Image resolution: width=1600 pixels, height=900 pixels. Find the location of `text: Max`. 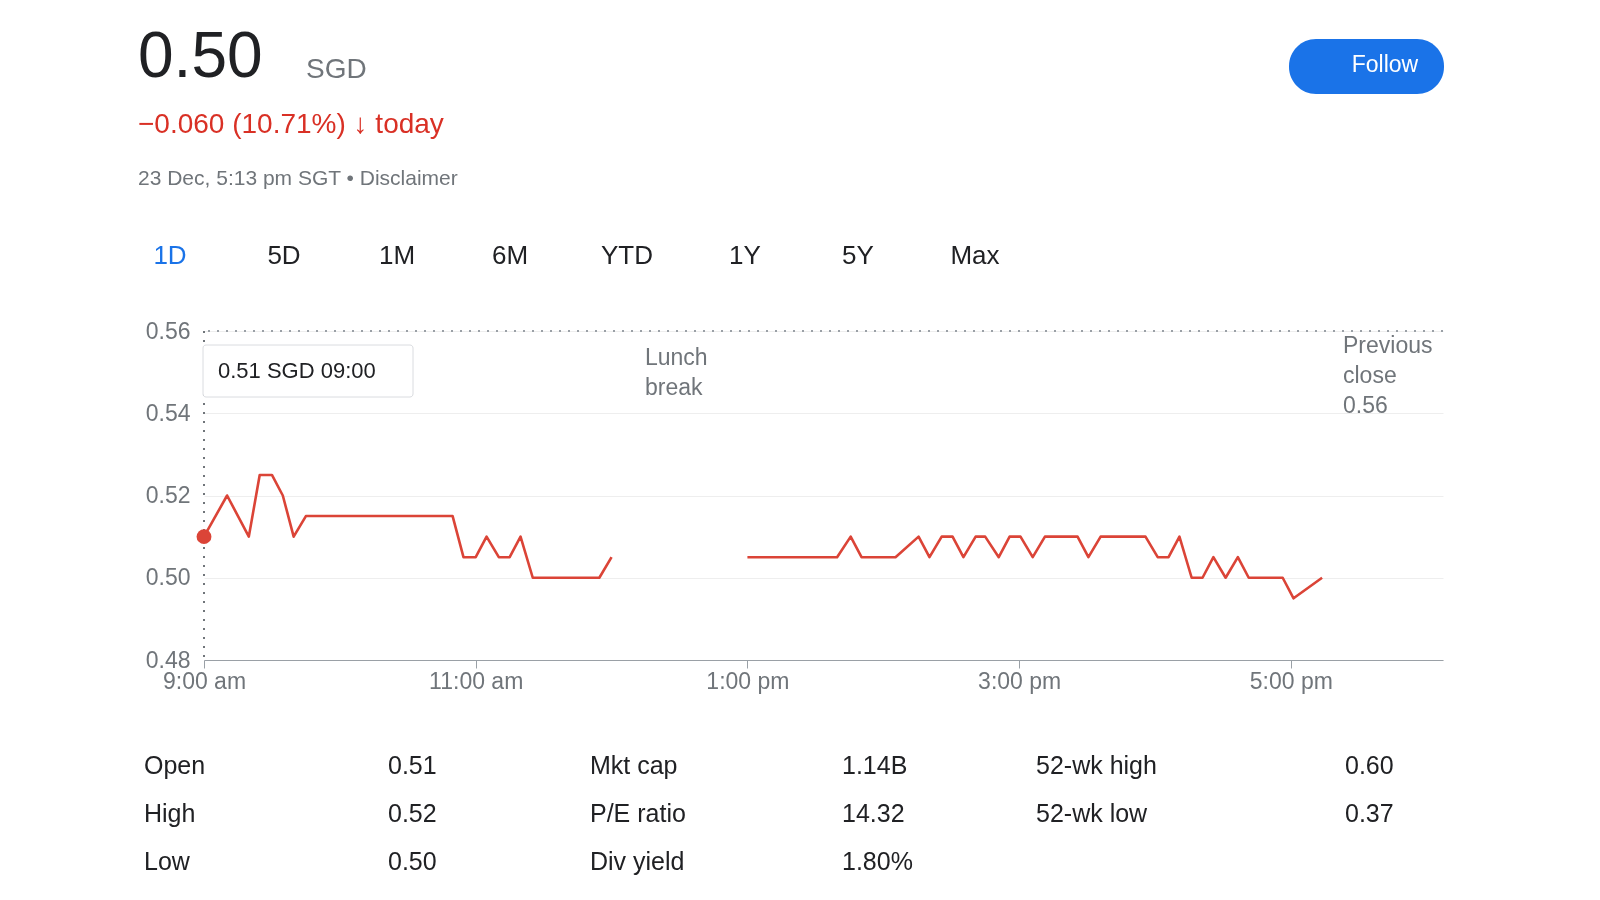

text: Max is located at coordinates (975, 255).